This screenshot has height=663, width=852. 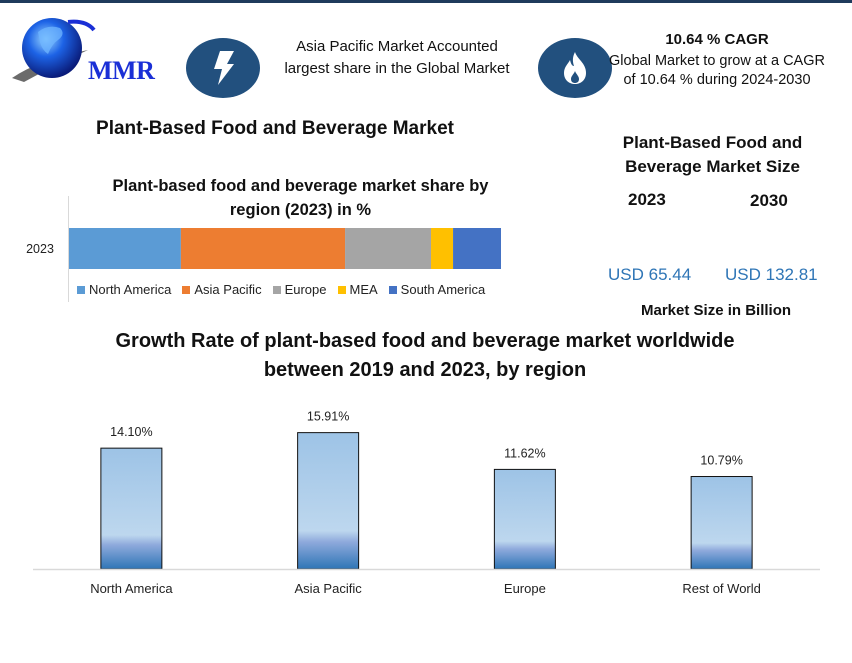 I want to click on year-2023: 2023, so click(x=647, y=199).